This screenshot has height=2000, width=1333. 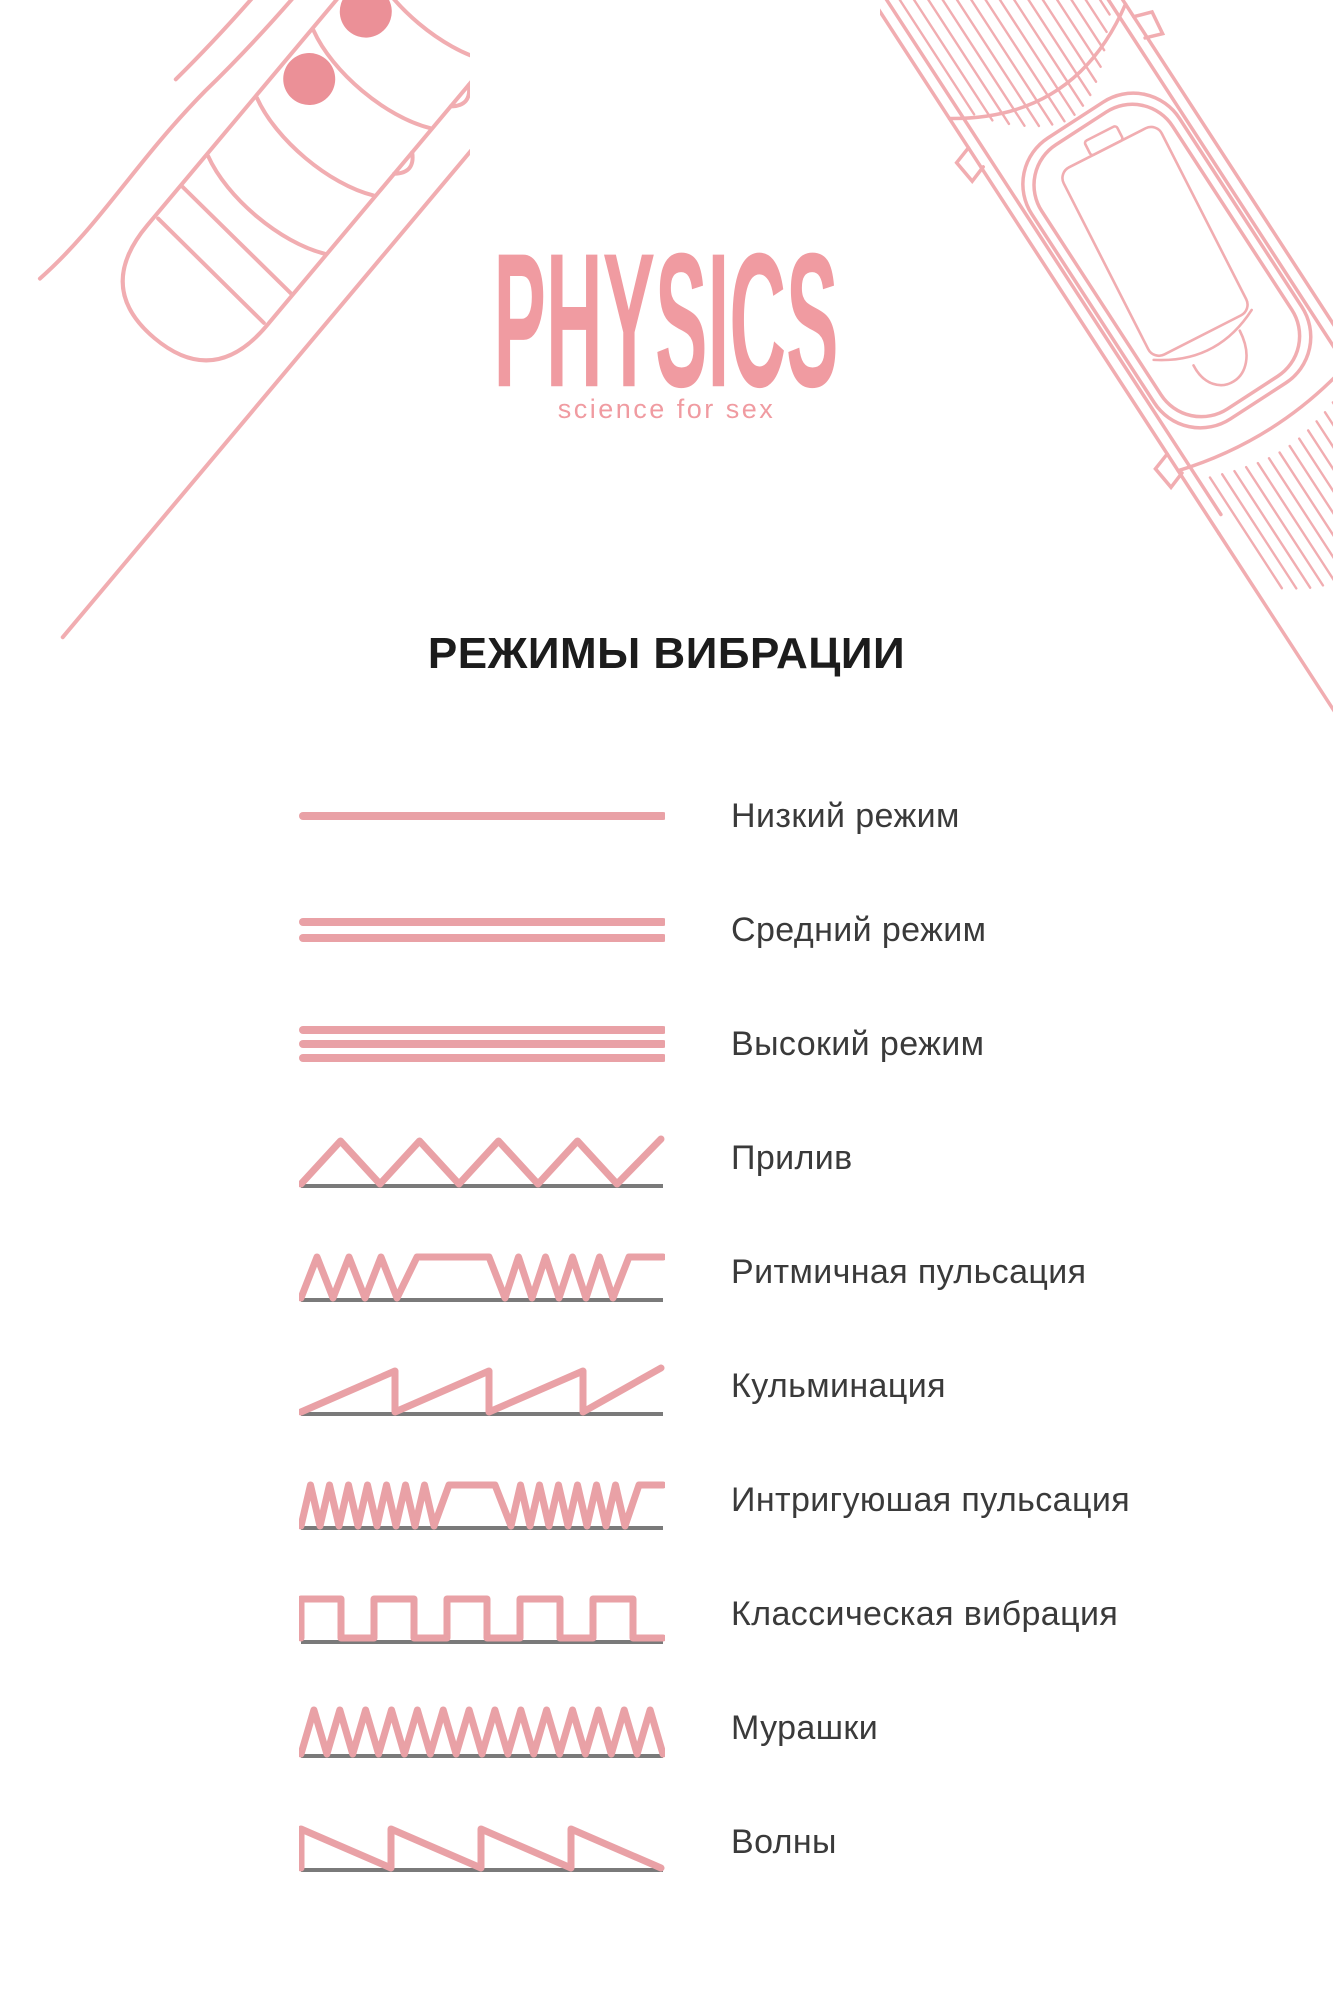 What do you see at coordinates (666, 1272) in the screenshot?
I see `vibration-mode-row: Ритмичная пульсация` at bounding box center [666, 1272].